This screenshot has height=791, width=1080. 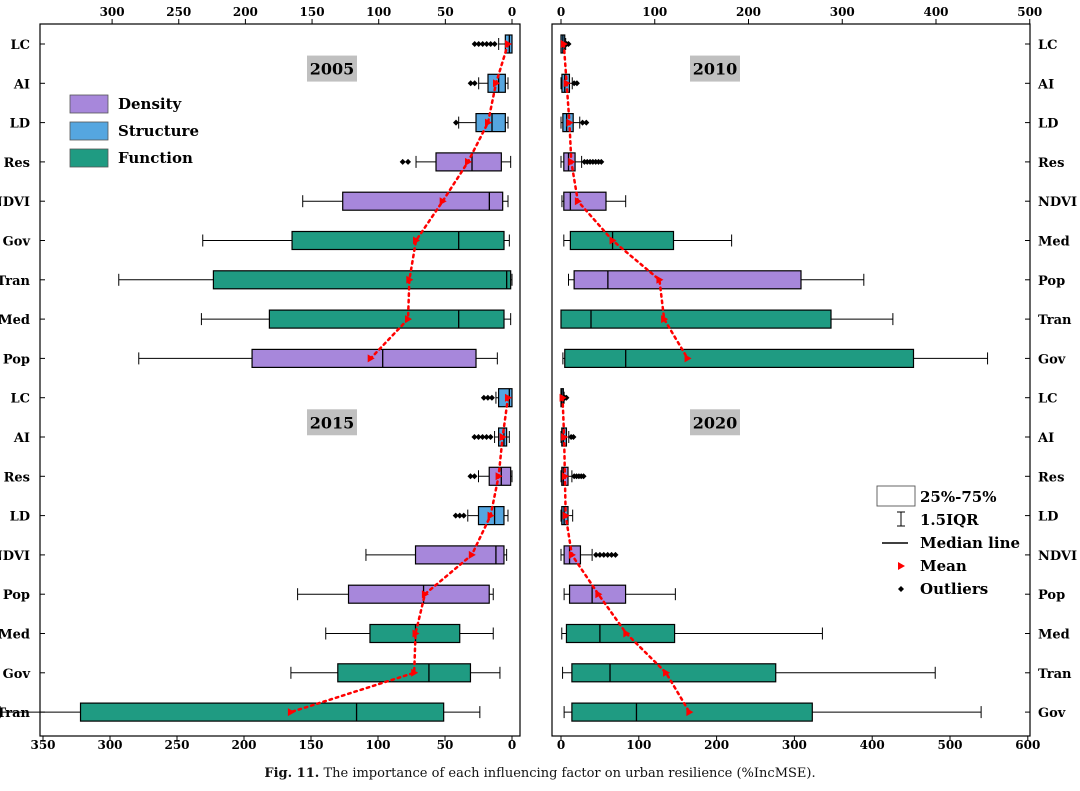 I want to click on panel-title: 2005, so click(x=332, y=69).